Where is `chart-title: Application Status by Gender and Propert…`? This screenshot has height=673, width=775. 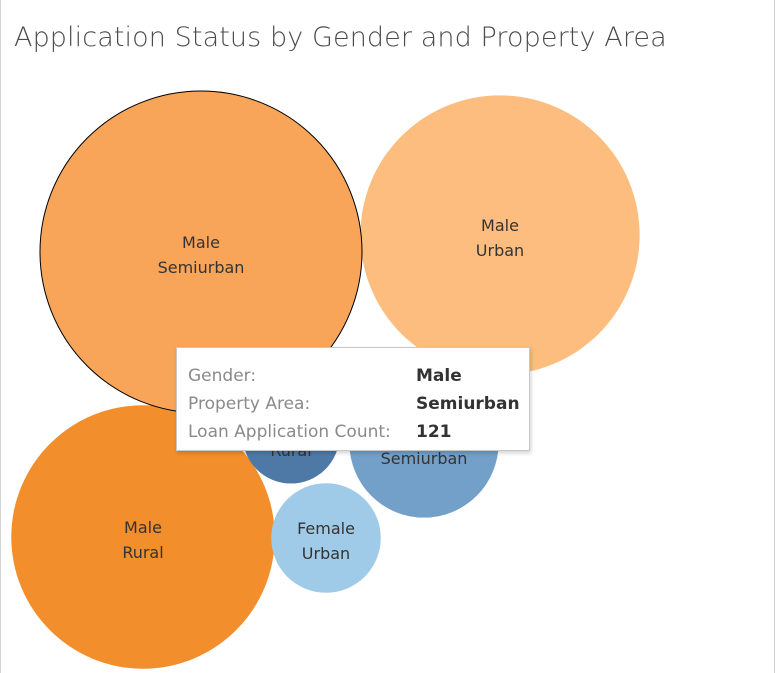 chart-title: Application Status by Gender and Propert… is located at coordinates (340, 37).